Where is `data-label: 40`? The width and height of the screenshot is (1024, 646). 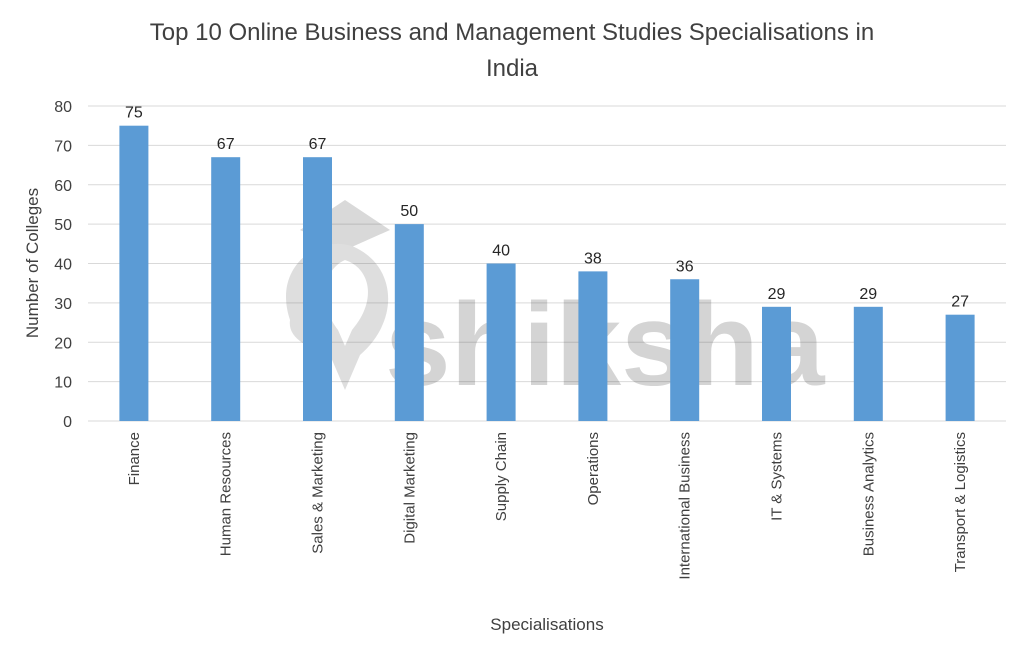 data-label: 40 is located at coordinates (501, 251).